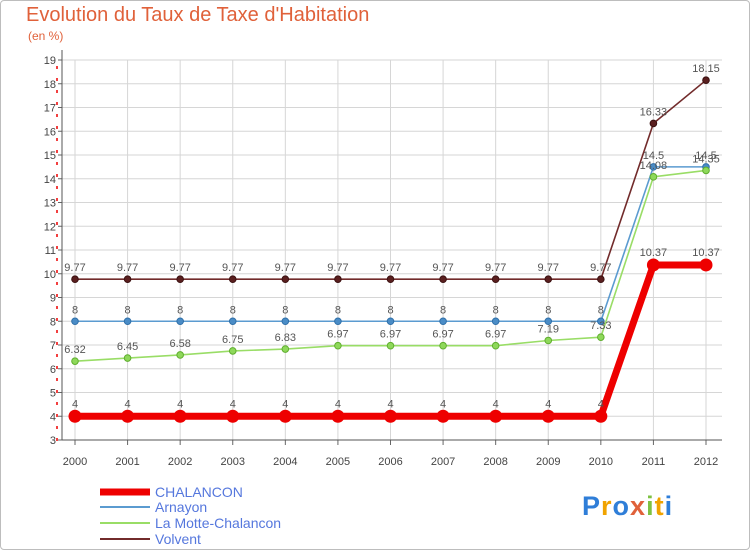 This screenshot has width=750, height=550. What do you see at coordinates (285, 462) in the screenshot?
I see `x-tick-label: 2004` at bounding box center [285, 462].